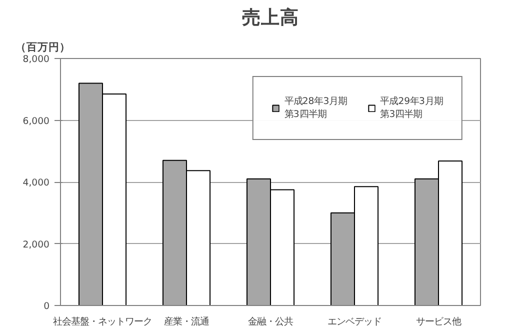 The height and width of the screenshot is (336, 525). Describe the element at coordinates (270, 17) in the screenshot. I see `chart-title: 売上高` at that location.